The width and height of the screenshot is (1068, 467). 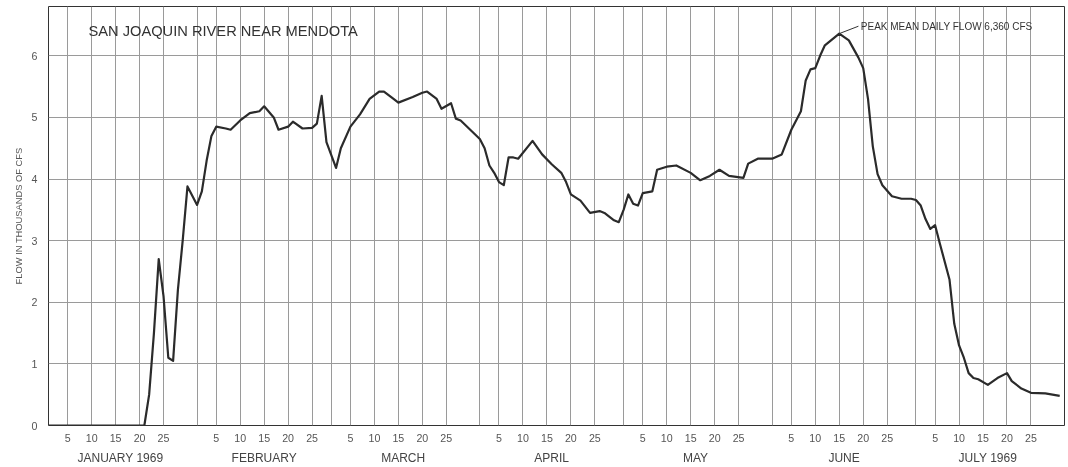 I want to click on y-tick-label: 2, so click(x=34, y=302).